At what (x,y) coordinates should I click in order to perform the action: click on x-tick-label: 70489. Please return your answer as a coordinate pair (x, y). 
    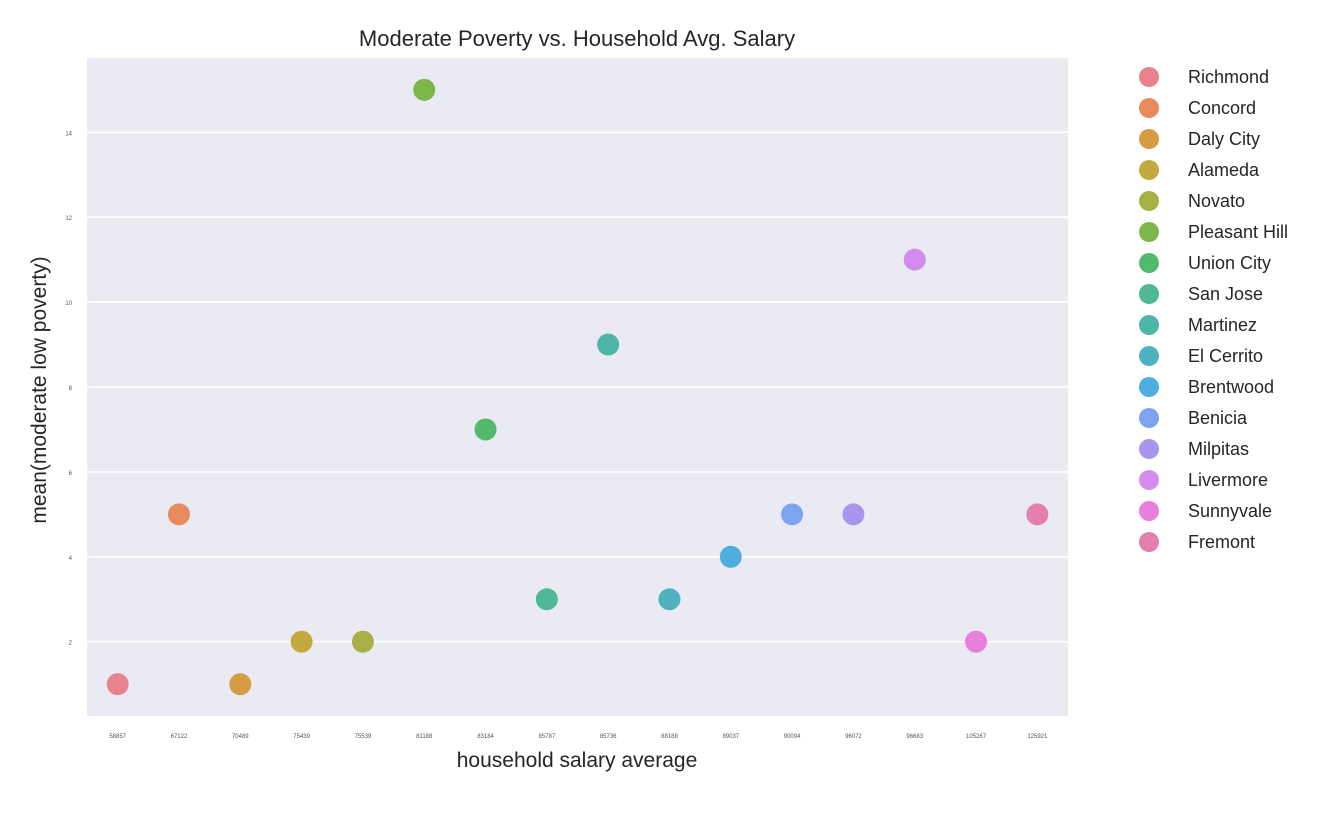
    Looking at the image, I should click on (240, 737).